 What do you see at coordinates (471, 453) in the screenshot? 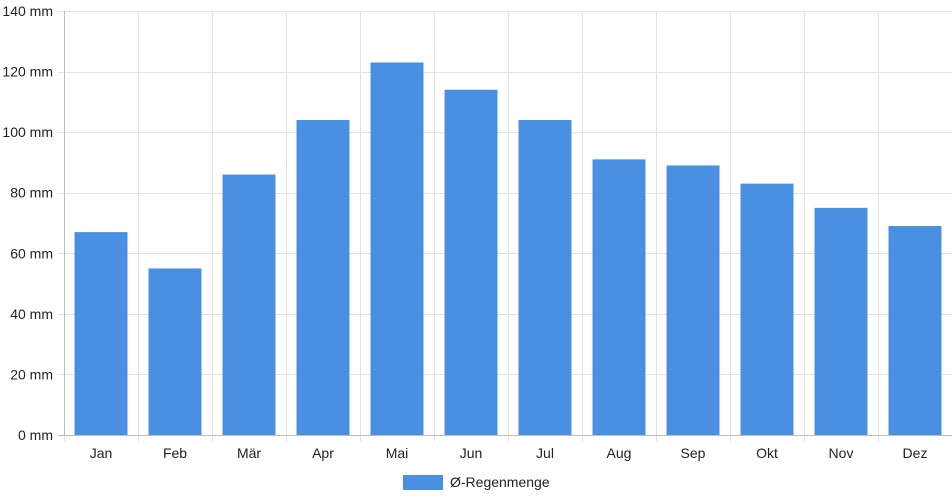
I see `x-tick-label: Jun` at bounding box center [471, 453].